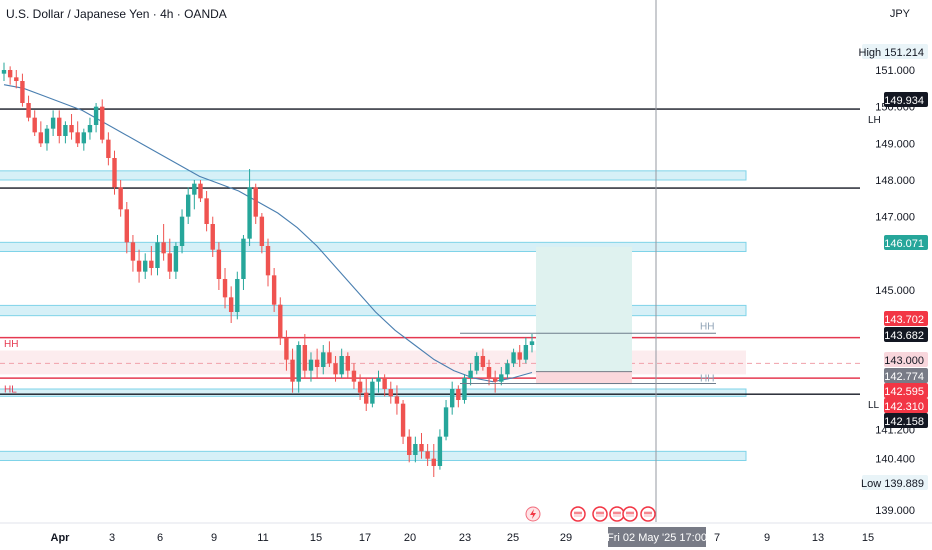  What do you see at coordinates (891, 53) in the screenshot?
I see `price-label: High 151.214` at bounding box center [891, 53].